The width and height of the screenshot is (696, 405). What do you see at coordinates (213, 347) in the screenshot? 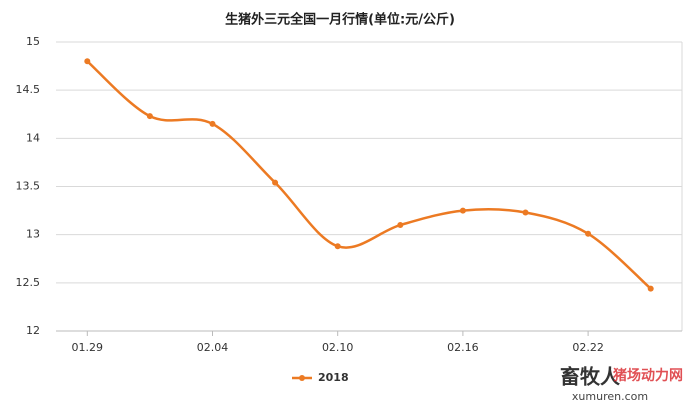
I see `x-tick-label: 02.04` at bounding box center [213, 347].